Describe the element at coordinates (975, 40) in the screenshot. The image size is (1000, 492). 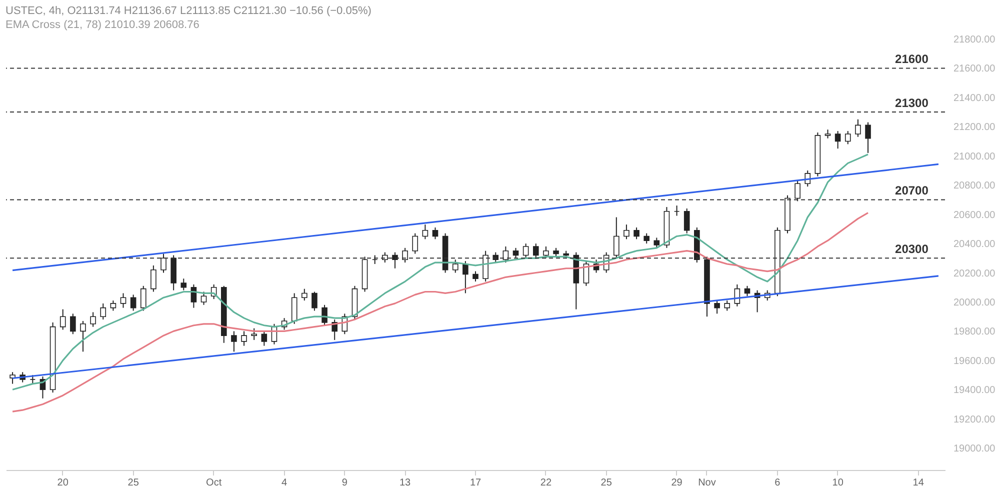
I see `y-tick-label: 21800.00` at that location.